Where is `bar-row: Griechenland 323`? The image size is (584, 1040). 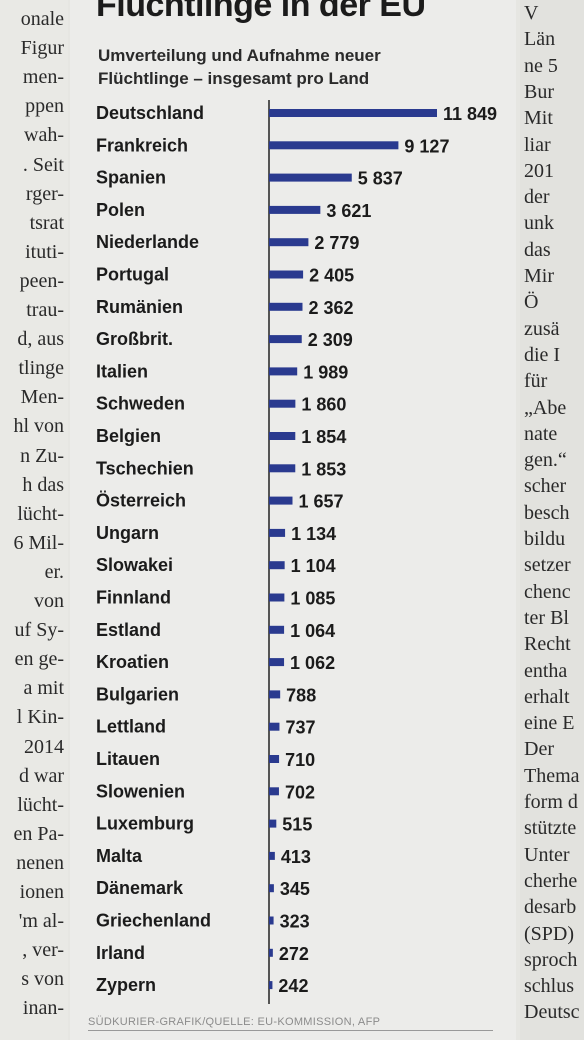
bar-row: Griechenland 323 is located at coordinates (203, 921).